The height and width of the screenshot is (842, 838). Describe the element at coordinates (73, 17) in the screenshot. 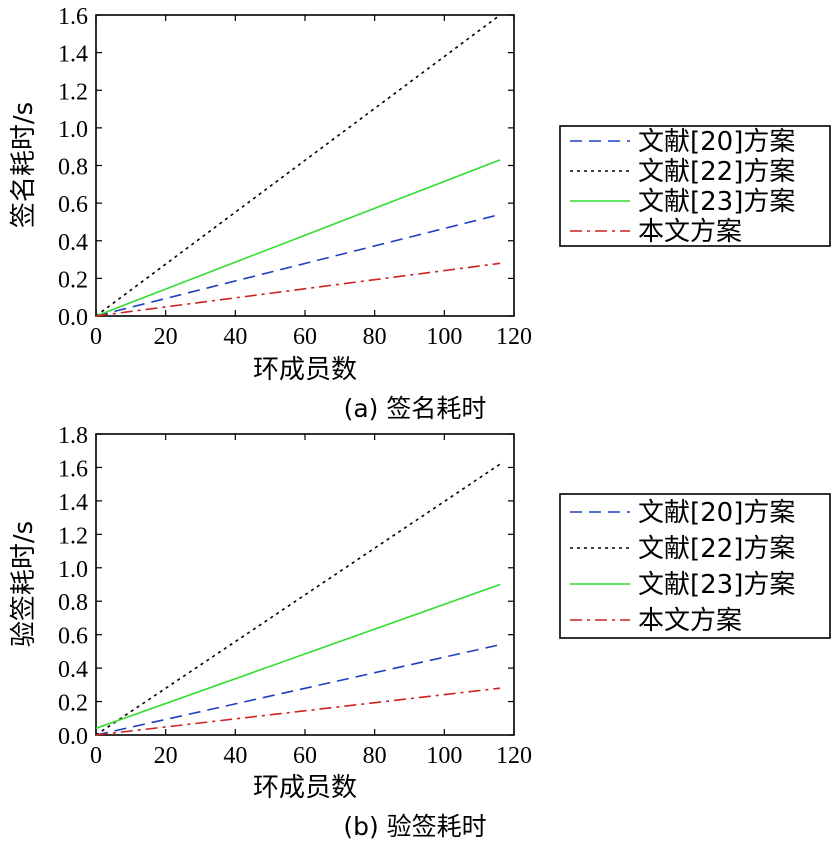

I see `chart-1-y-tick-label: 1.6` at that location.